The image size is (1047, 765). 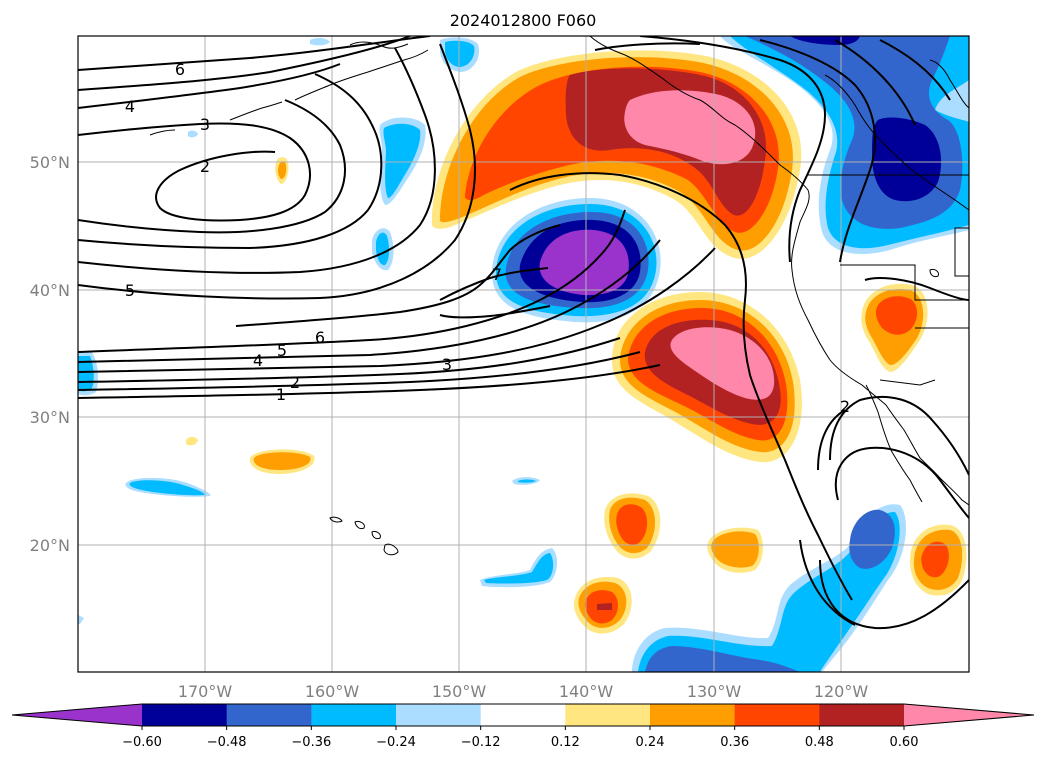 I want to click on lon-label: 130°W, so click(x=714, y=691).